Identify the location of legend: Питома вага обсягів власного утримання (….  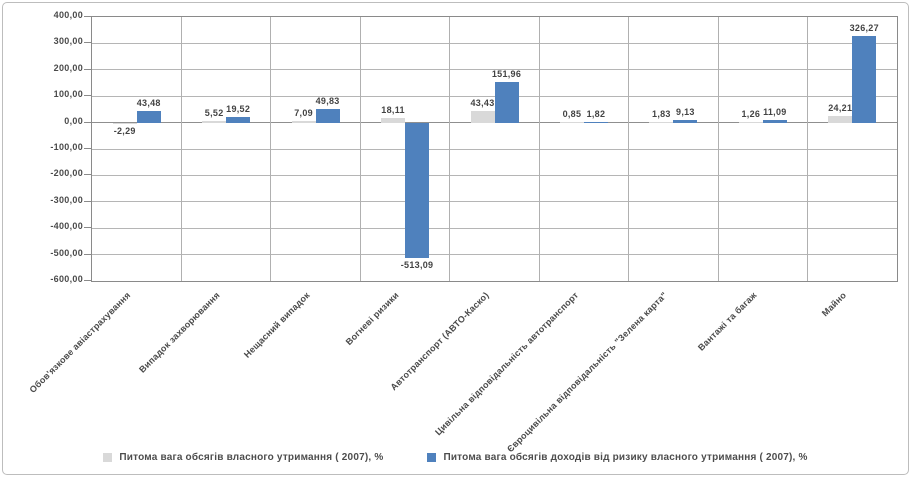
(455, 457).